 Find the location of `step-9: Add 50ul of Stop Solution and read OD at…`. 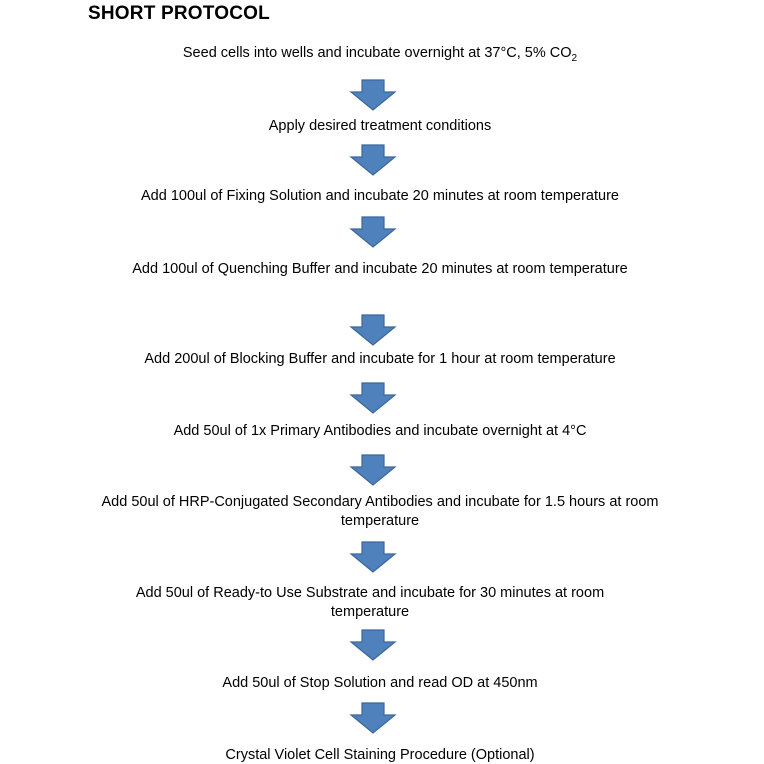

step-9: Add 50ul of Stop Solution and read OD at… is located at coordinates (380, 683).